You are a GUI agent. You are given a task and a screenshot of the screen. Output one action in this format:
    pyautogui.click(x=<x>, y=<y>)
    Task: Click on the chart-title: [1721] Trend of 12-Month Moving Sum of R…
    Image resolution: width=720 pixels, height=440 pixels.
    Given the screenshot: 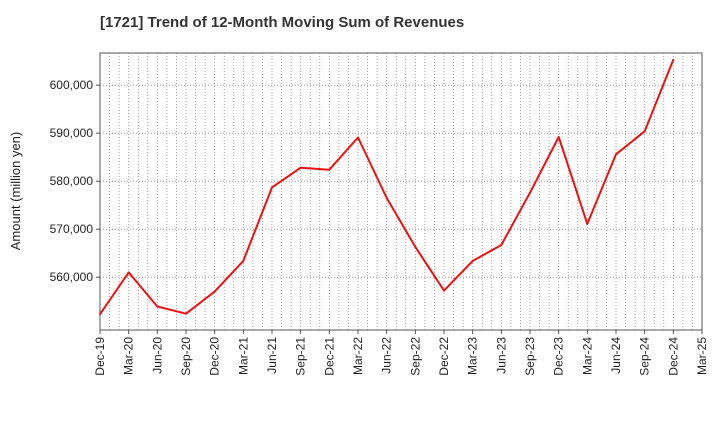 What is the action you would take?
    pyautogui.click(x=282, y=22)
    